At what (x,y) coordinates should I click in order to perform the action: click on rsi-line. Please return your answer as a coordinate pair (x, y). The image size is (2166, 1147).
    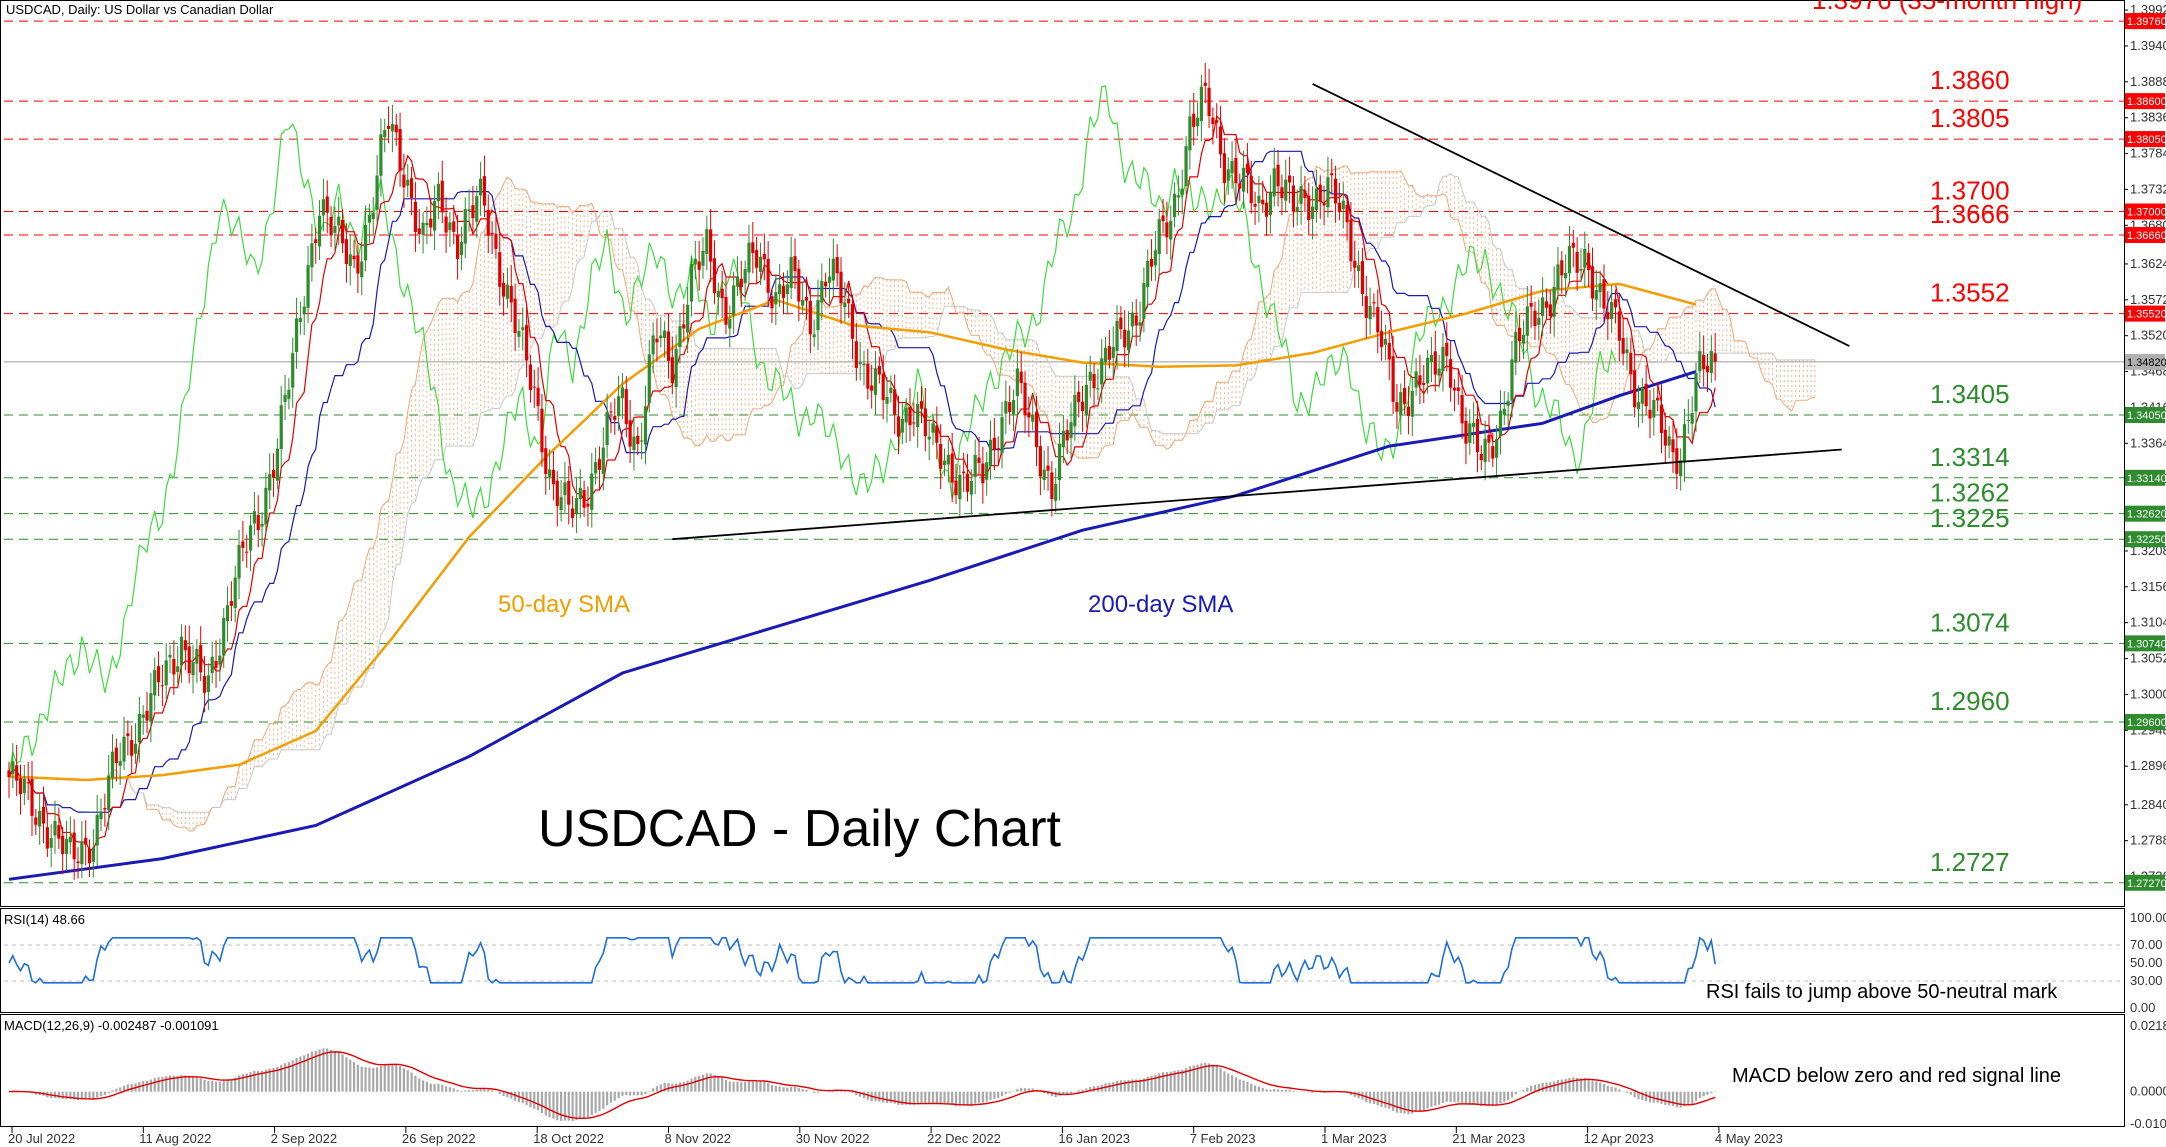
    Looking at the image, I should click on (862, 960).